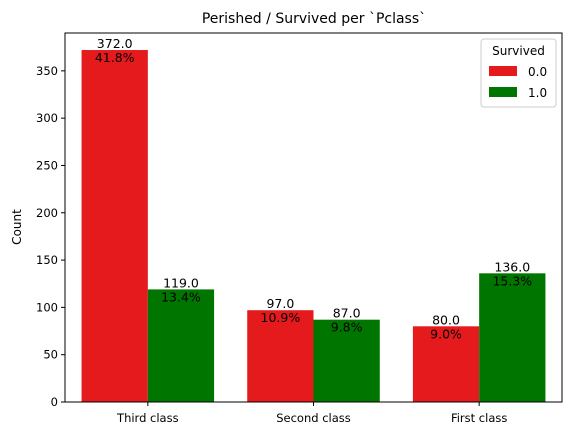  I want to click on bar-percent-label: 13.4%, so click(181, 296).